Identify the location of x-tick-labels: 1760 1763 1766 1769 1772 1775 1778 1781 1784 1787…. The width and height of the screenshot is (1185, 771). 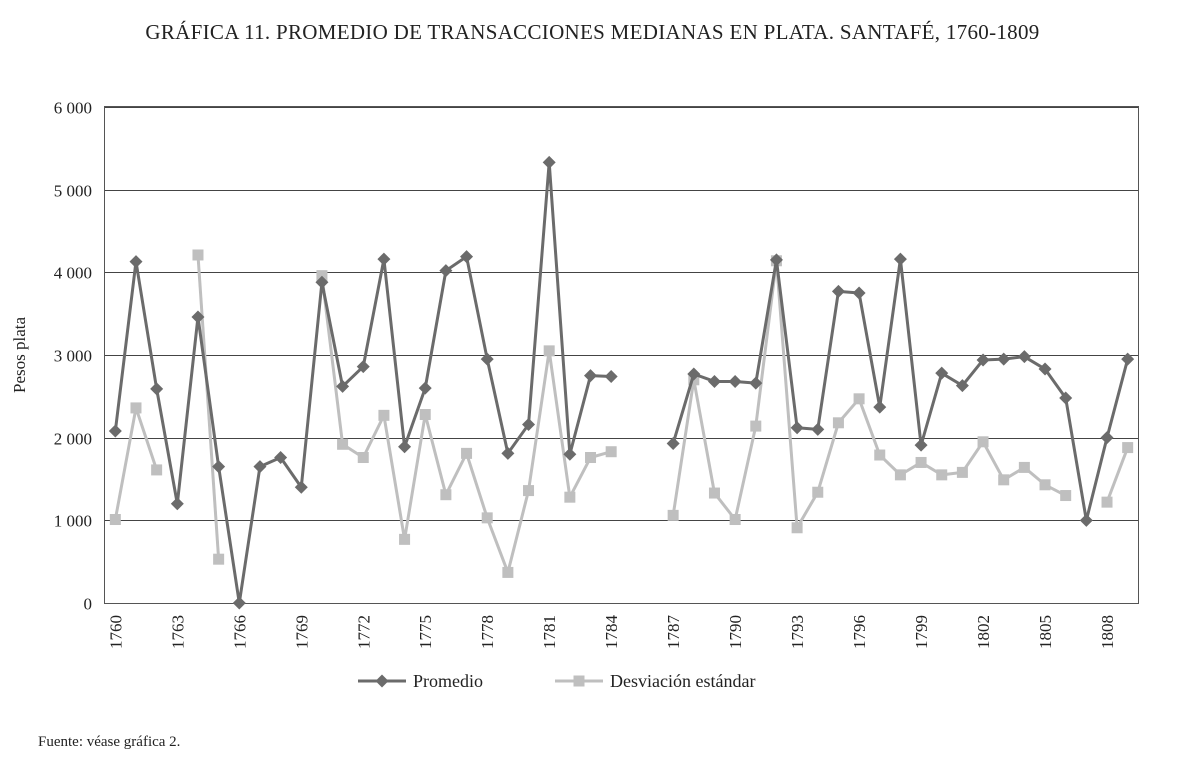
(611, 632).